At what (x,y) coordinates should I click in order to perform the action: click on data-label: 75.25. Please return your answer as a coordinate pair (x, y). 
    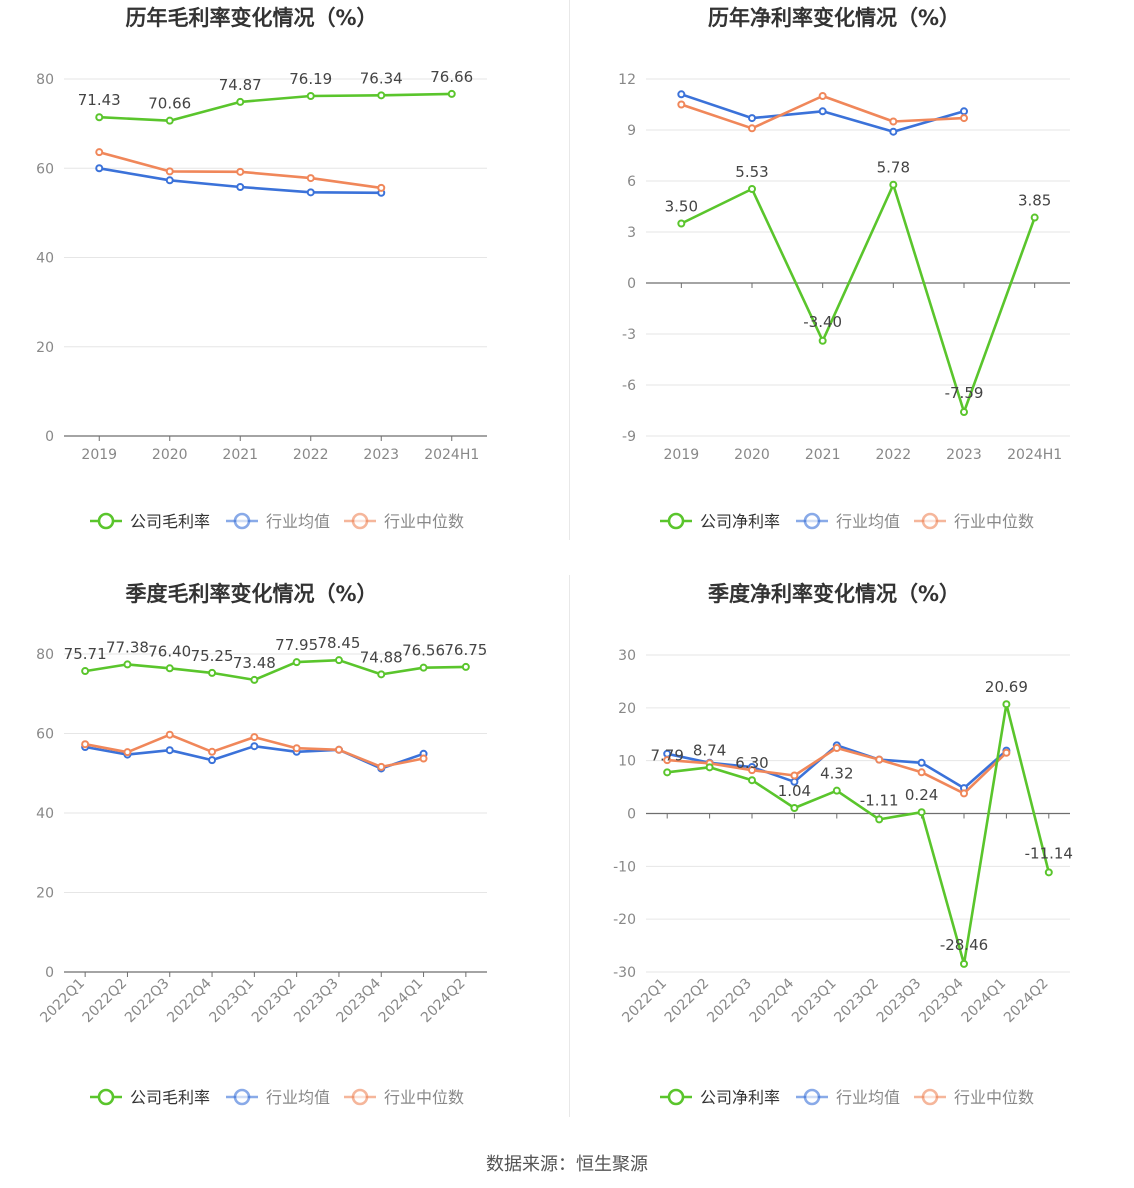
    Looking at the image, I should click on (212, 656).